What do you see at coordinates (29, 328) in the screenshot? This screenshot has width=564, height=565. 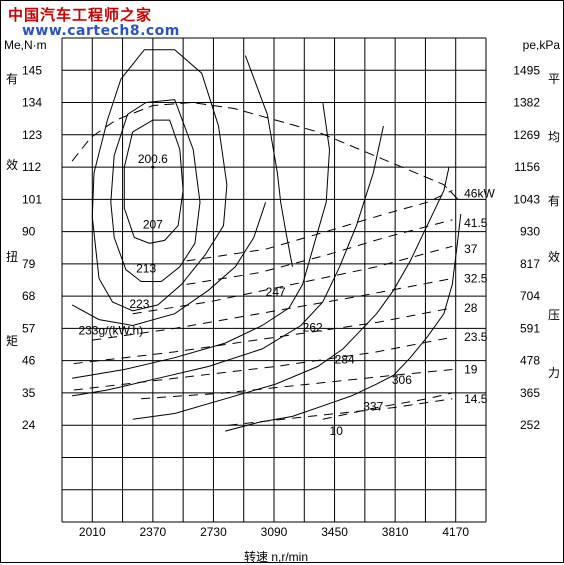 I see `y-left-tick-label: 57` at bounding box center [29, 328].